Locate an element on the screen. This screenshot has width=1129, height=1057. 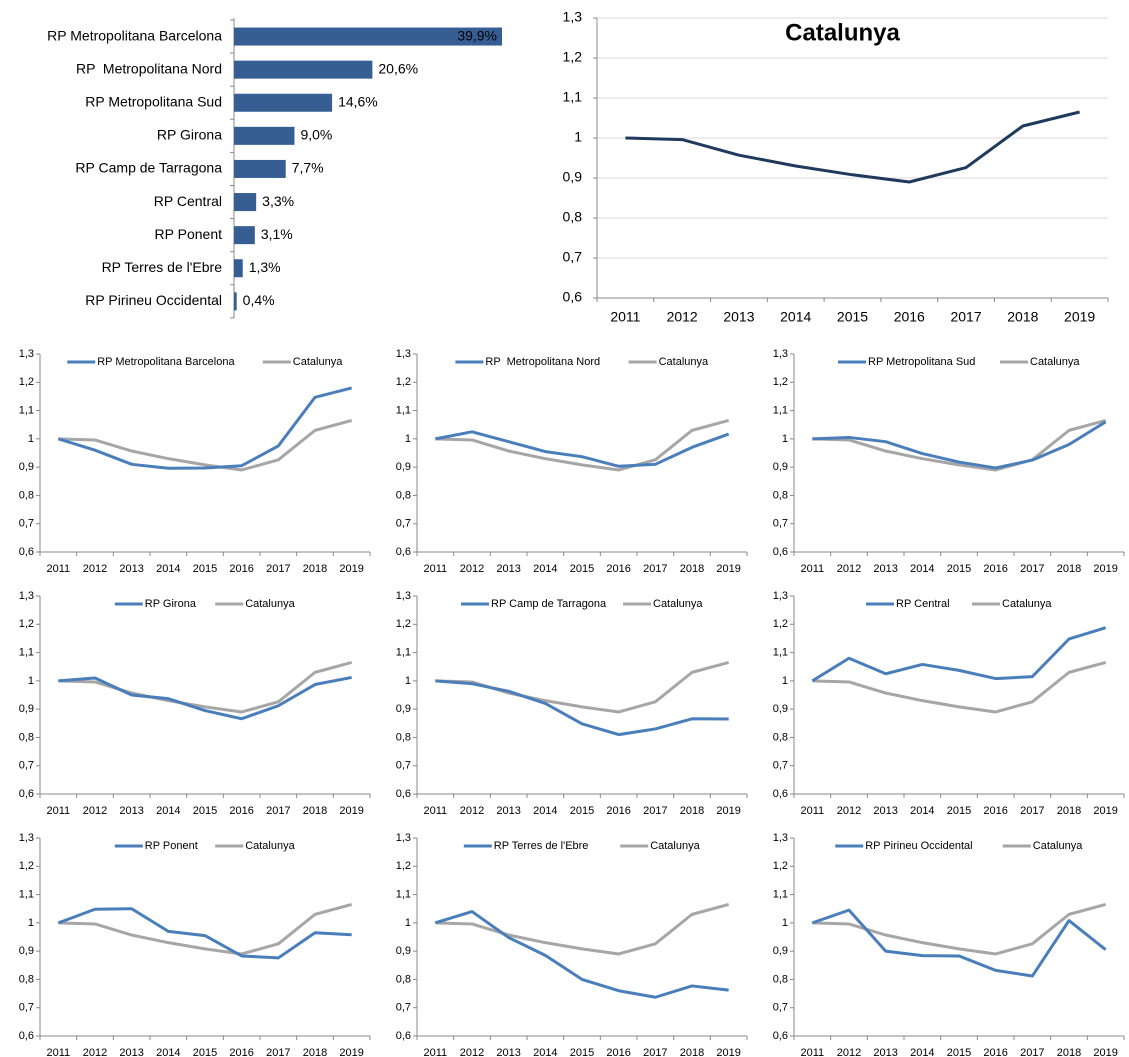
value-label: 3,3% is located at coordinates (278, 201).